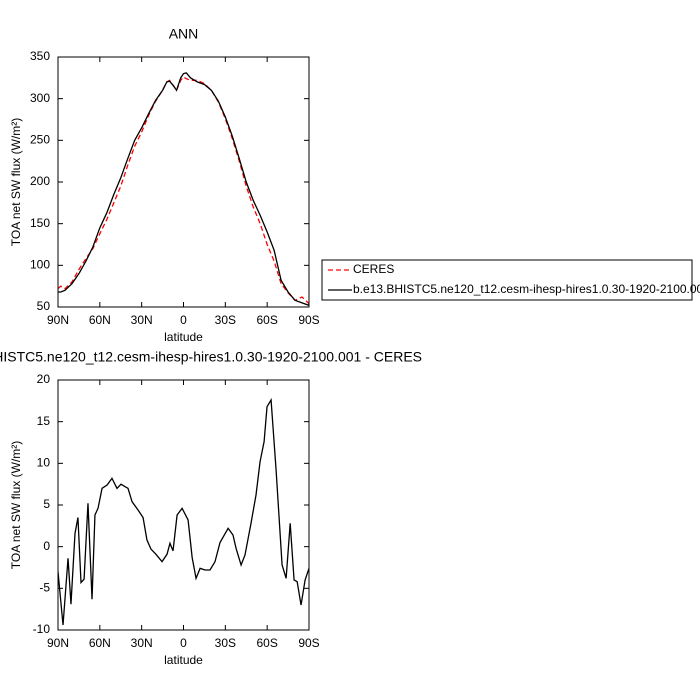 The height and width of the screenshot is (700, 700). I want to click on y-tick-label: 200, so click(40, 181).